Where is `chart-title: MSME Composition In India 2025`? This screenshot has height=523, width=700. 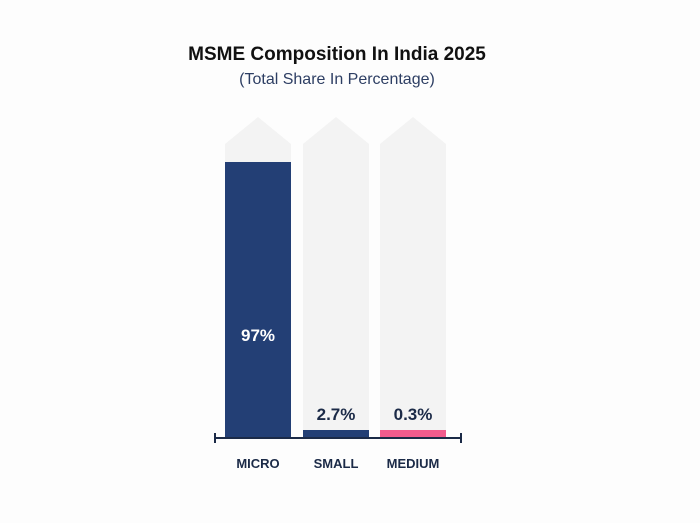
chart-title: MSME Composition In India 2025 is located at coordinates (337, 54).